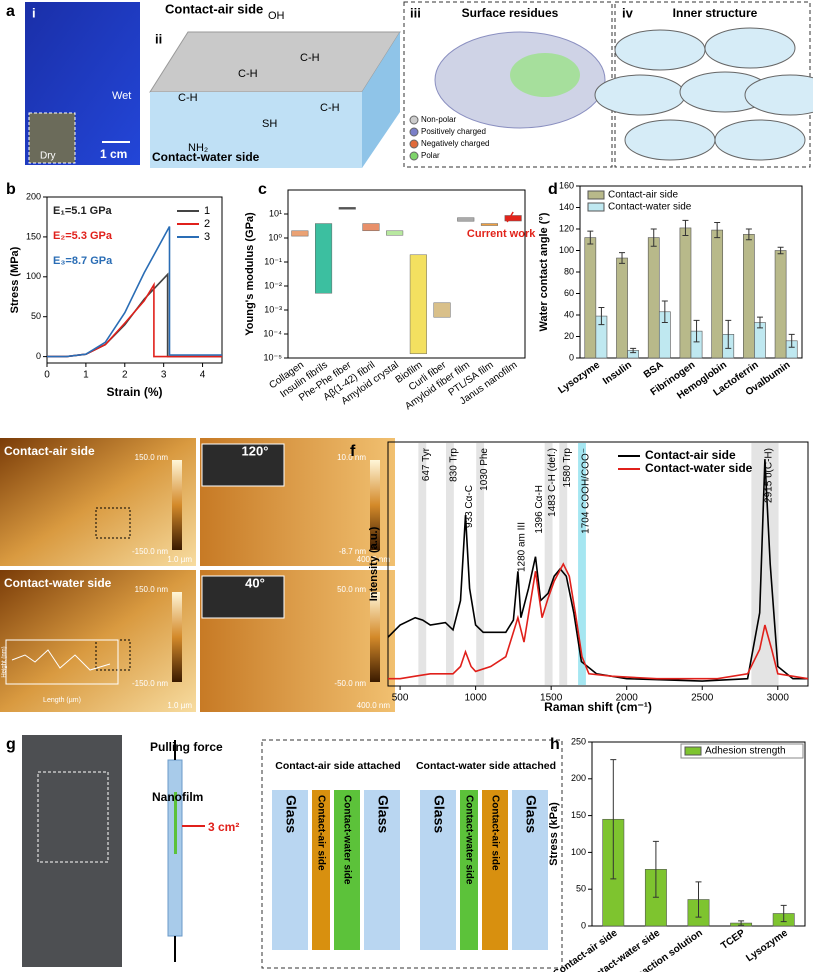 The width and height of the screenshot is (813, 972). Describe the element at coordinates (553, 189) in the screenshot. I see `panel-label: d` at that location.